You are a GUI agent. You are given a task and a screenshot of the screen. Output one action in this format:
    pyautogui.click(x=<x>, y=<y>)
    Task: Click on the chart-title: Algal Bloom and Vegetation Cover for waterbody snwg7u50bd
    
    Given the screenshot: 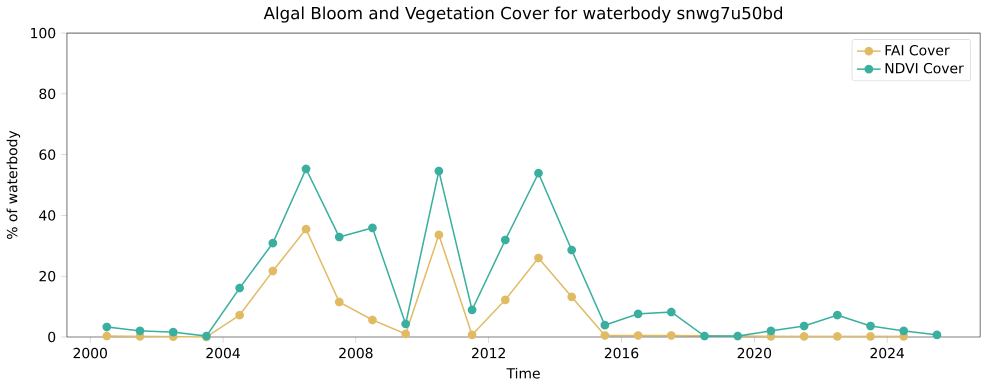 What is the action you would take?
    pyautogui.click(x=523, y=14)
    